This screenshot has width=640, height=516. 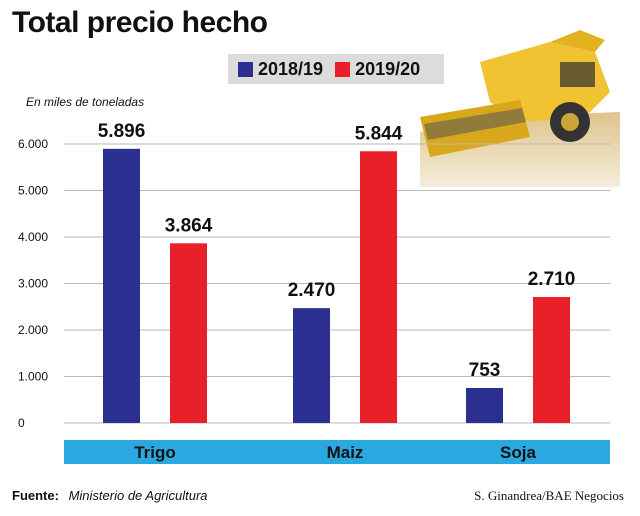 I want to click on credit-note: S. Ginandrea/BAE Negocios, so click(x=549, y=495).